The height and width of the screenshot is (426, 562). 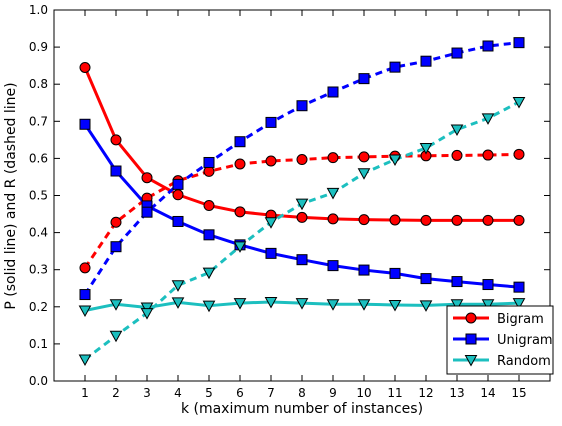 I want to click on legend-marker-bigram, so click(x=471, y=318).